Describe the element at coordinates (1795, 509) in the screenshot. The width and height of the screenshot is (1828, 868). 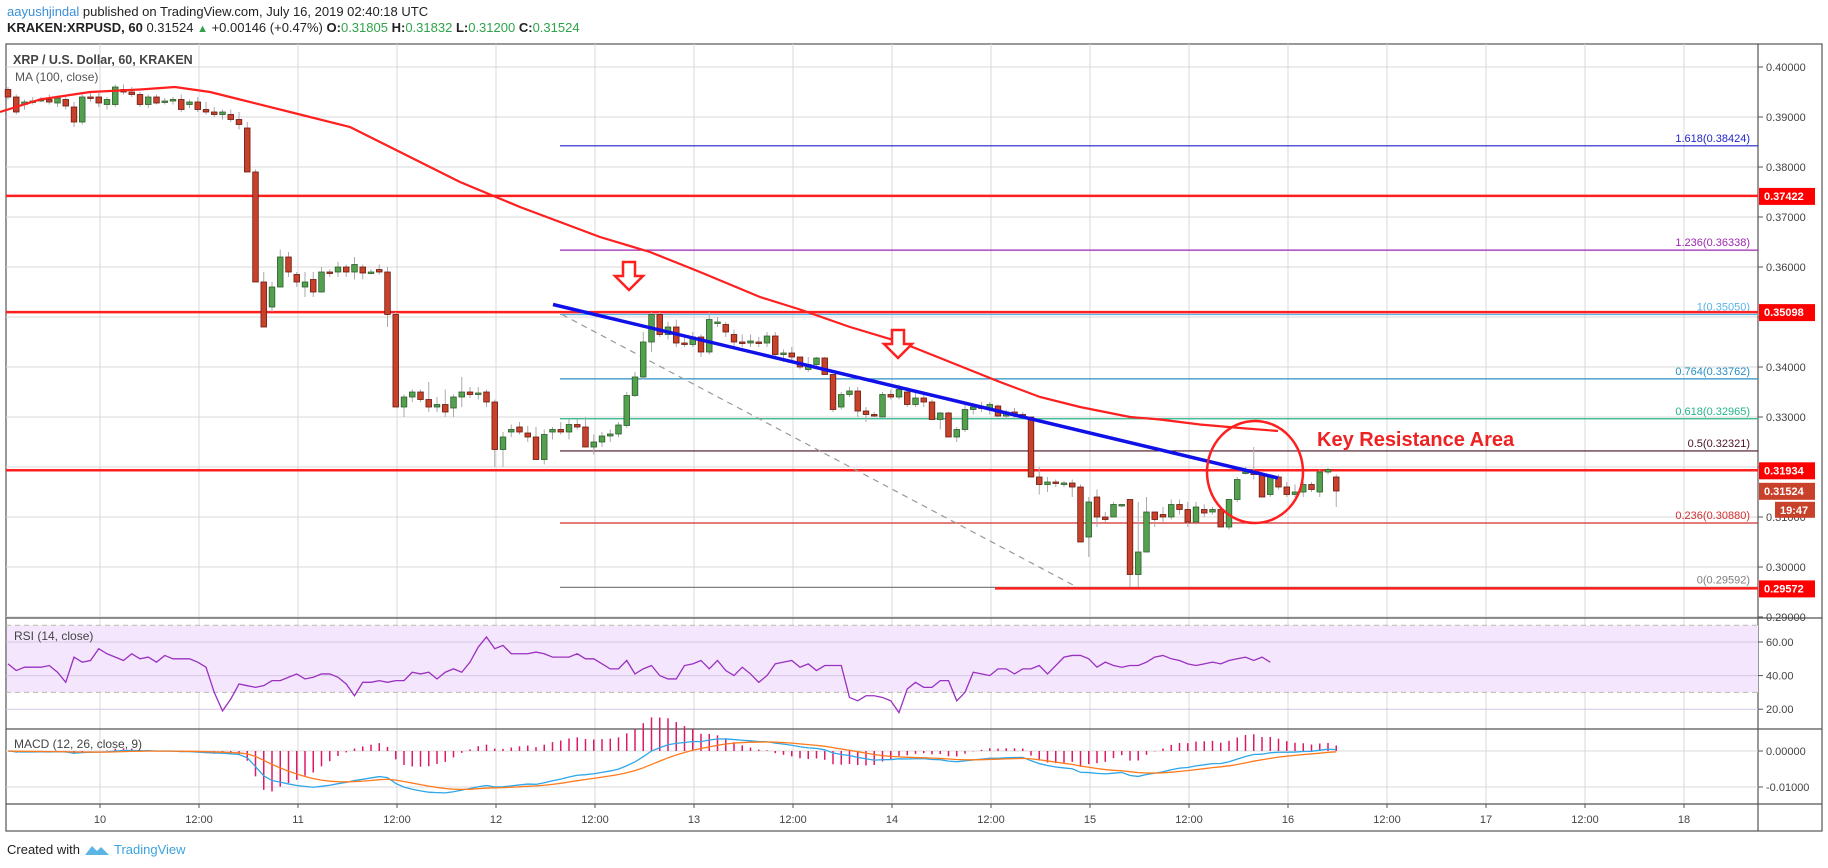
I see `countdown-badge` at that location.